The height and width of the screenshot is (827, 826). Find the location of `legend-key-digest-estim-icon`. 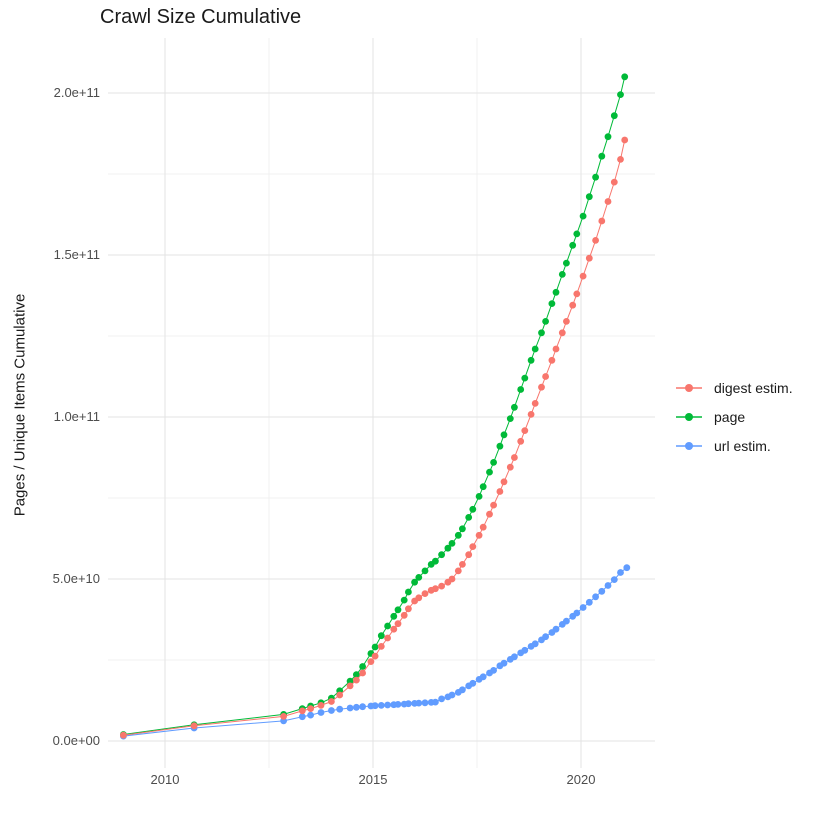

legend-key-digest-estim-icon is located at coordinates (689, 388).